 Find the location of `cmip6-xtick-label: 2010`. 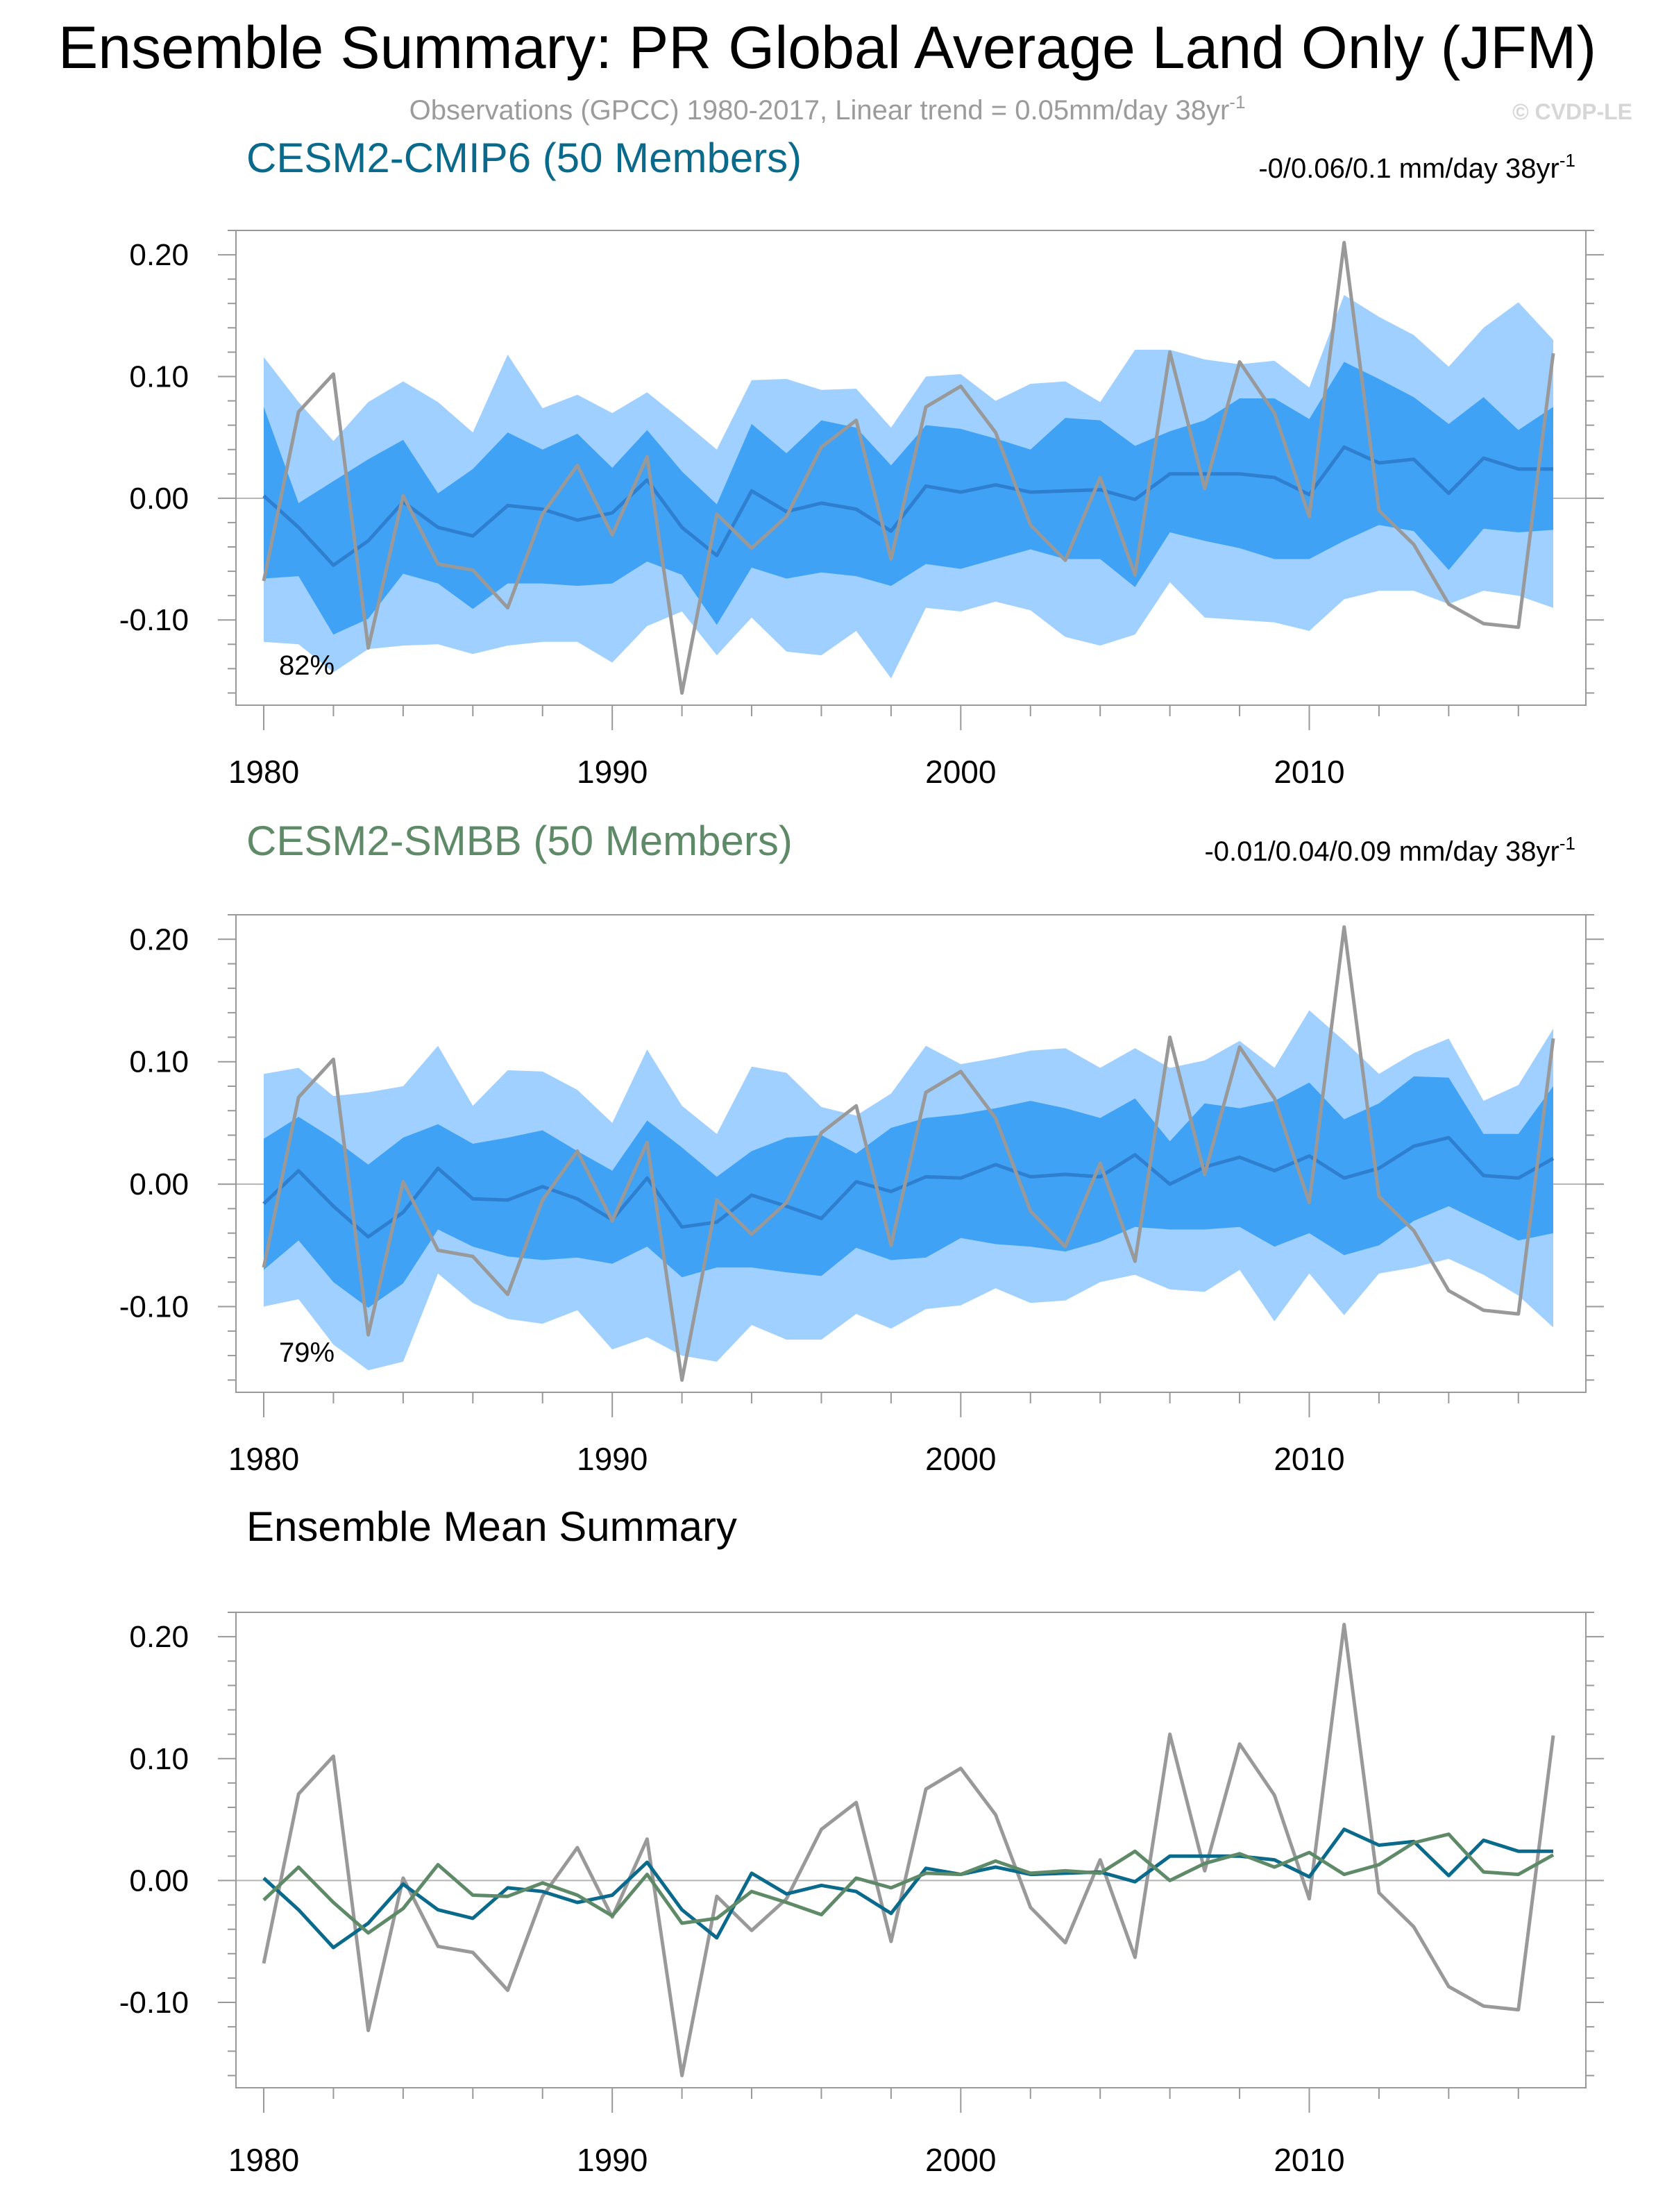

cmip6-xtick-label: 2010 is located at coordinates (1309, 772).